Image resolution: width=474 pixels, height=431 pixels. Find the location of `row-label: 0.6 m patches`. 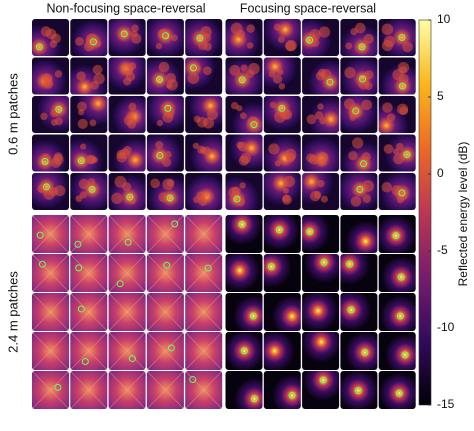

row-label: 0.6 m patches is located at coordinates (12, 114).